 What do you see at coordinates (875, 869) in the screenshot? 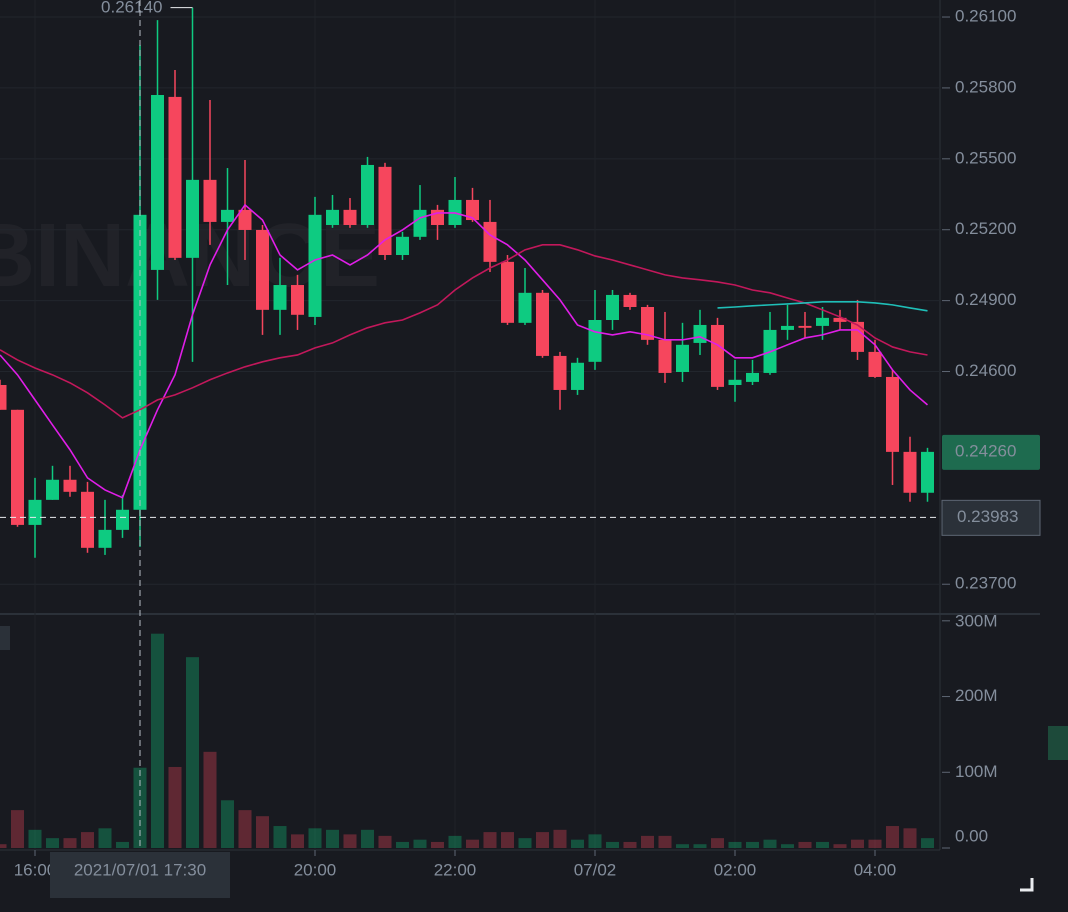
I see `x-tick-label: 04:00` at bounding box center [875, 869].